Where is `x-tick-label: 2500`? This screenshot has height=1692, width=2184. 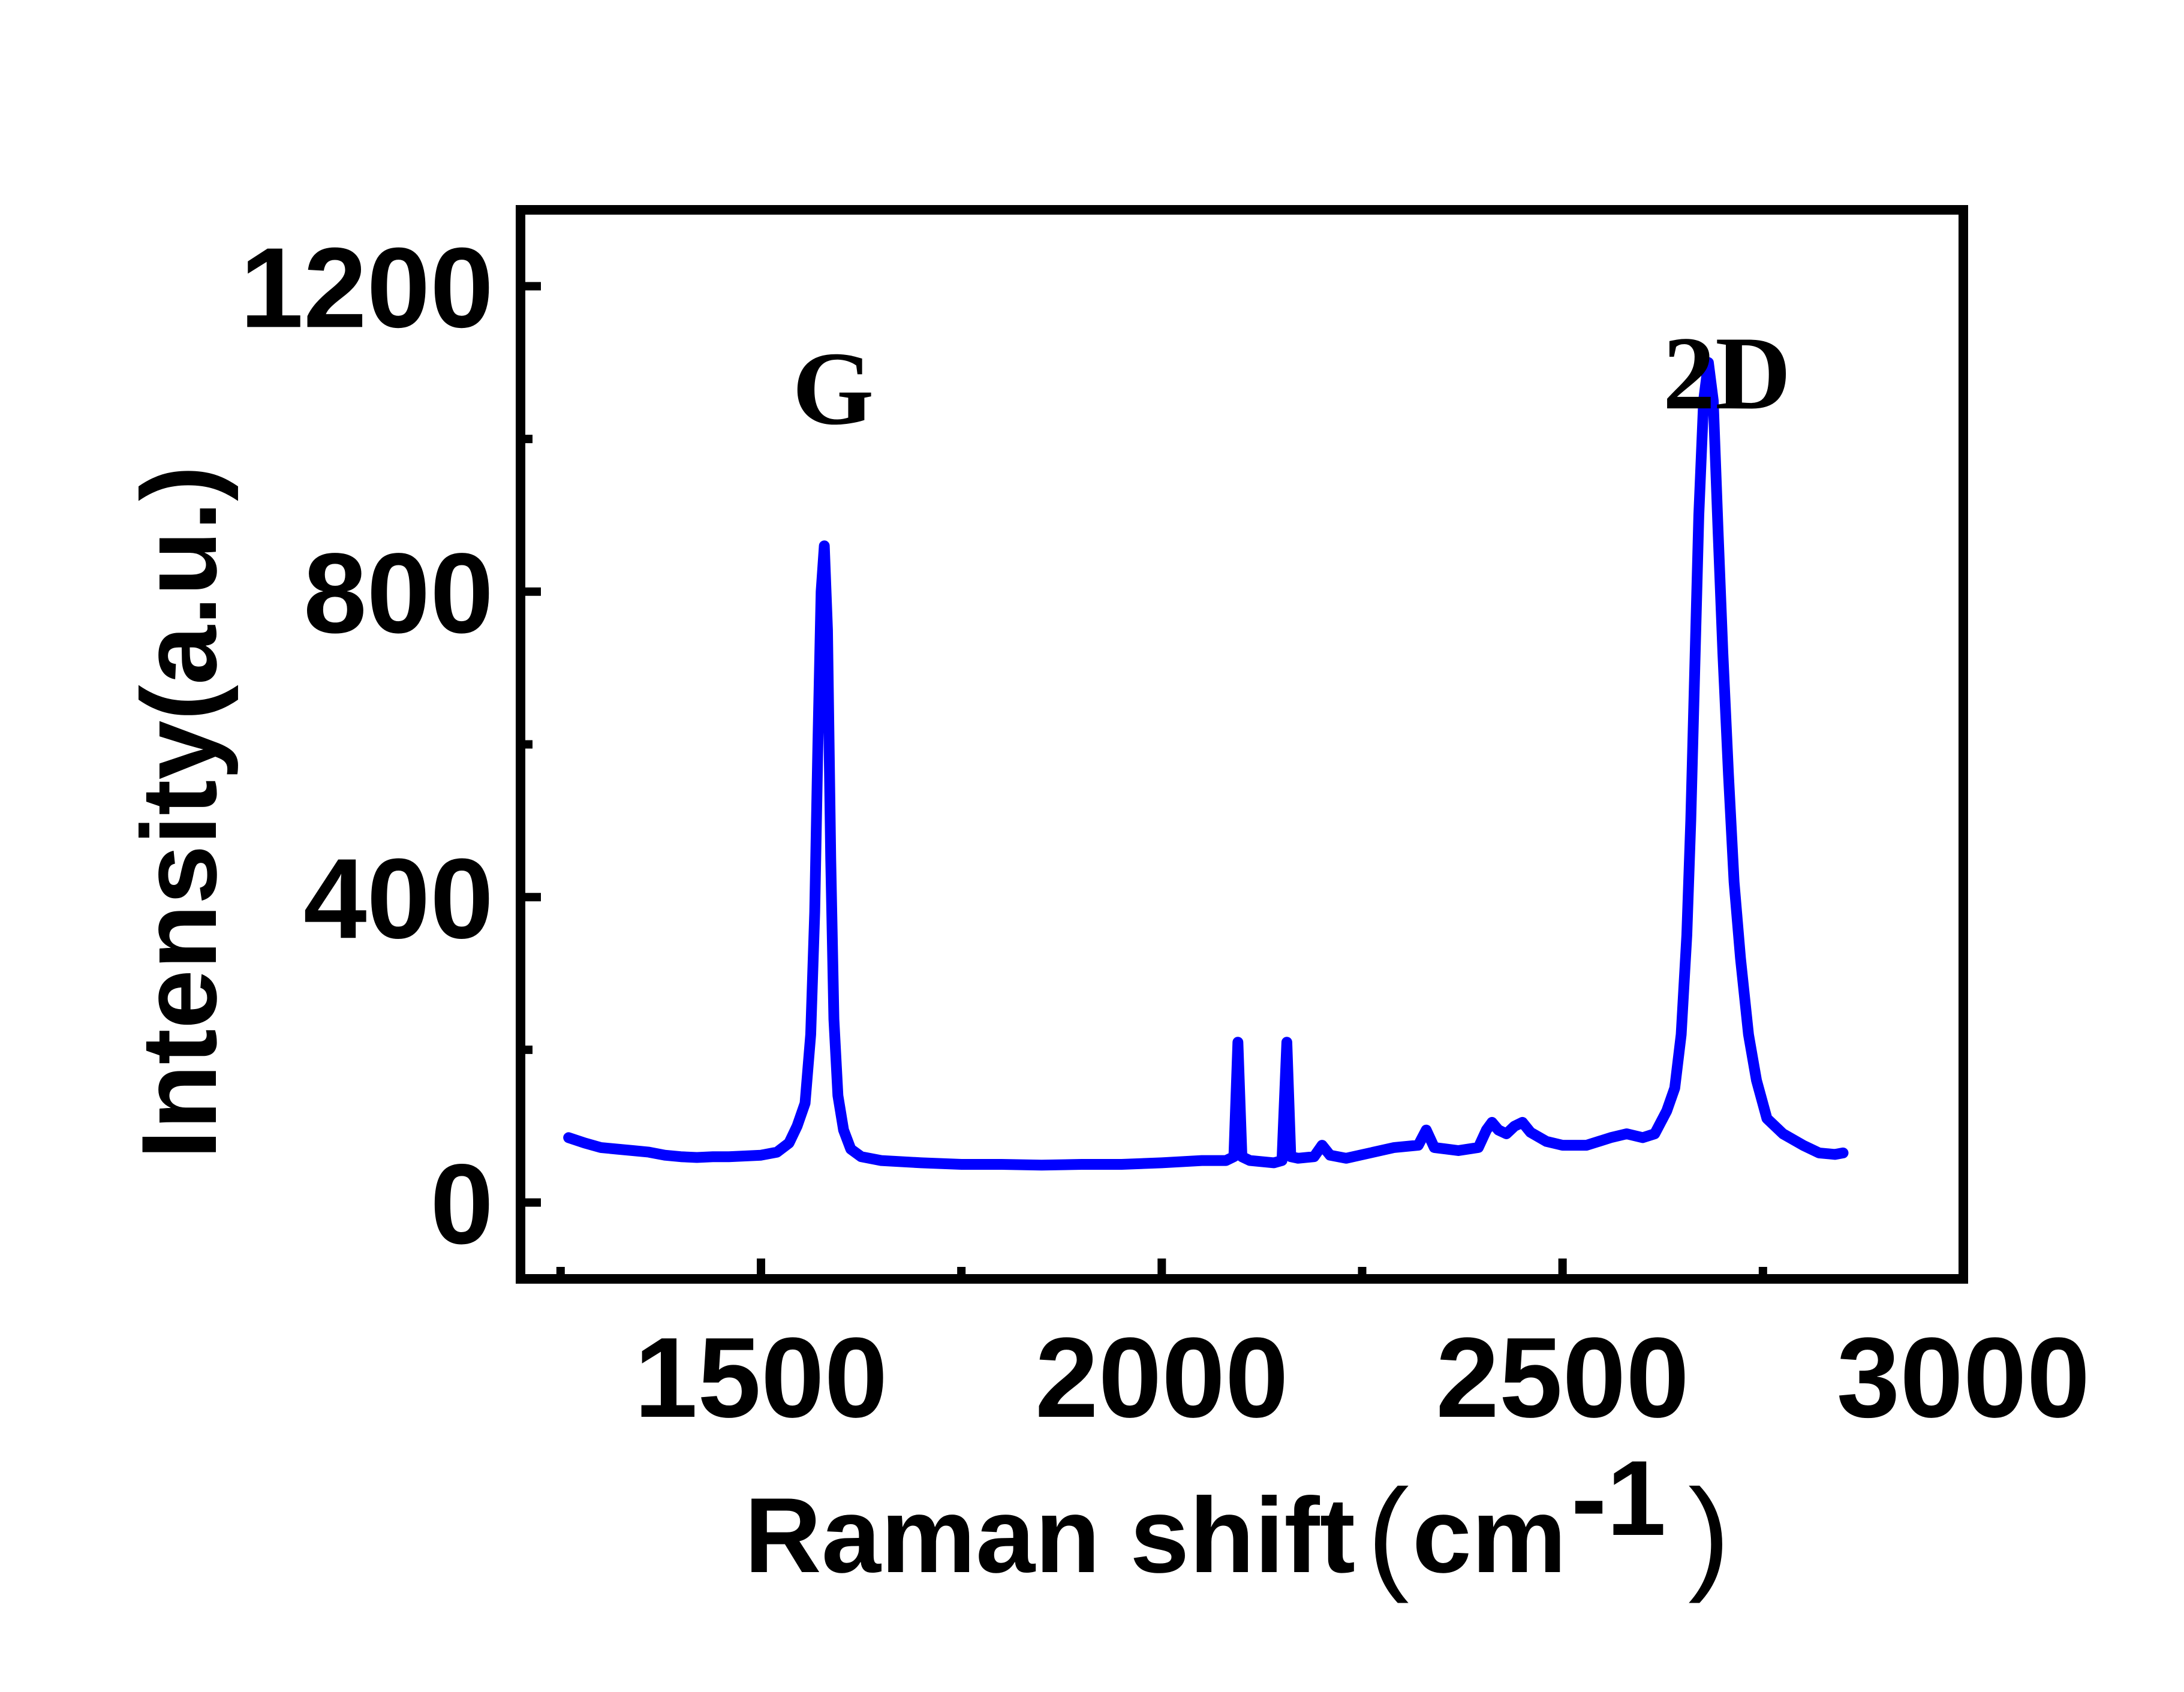 x-tick-label: 2500 is located at coordinates (1562, 1377).